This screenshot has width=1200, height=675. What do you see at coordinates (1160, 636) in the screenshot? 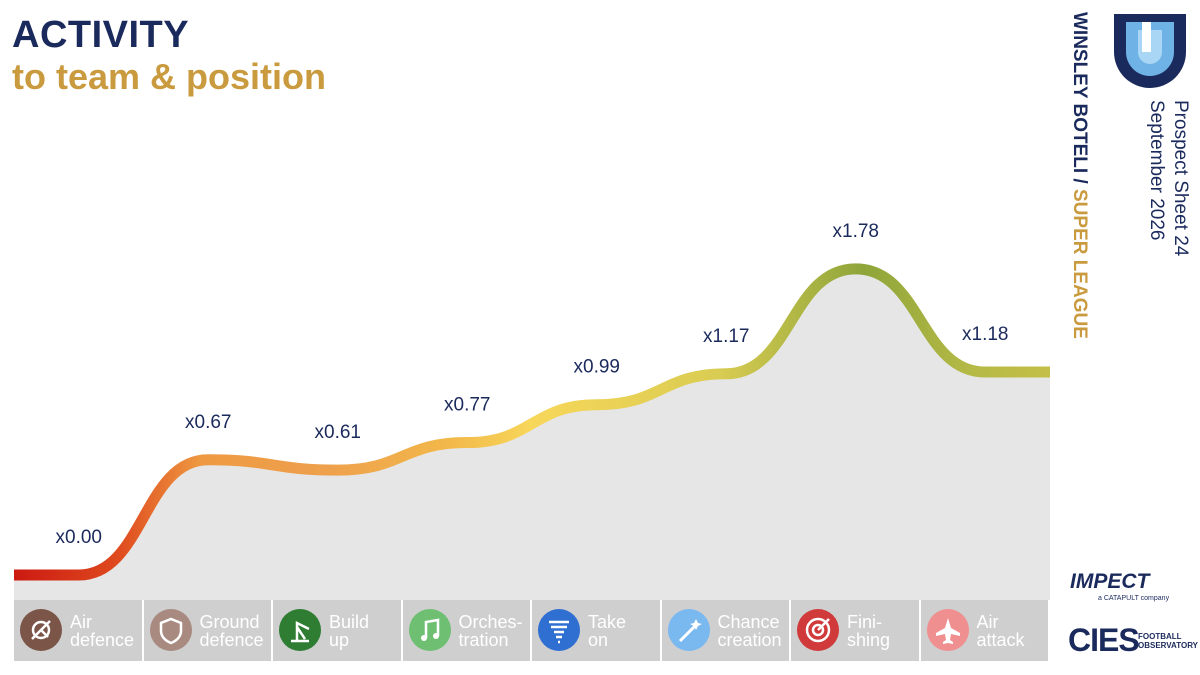
I see `cies-tagline-1: FOOTBALL` at bounding box center [1160, 636].